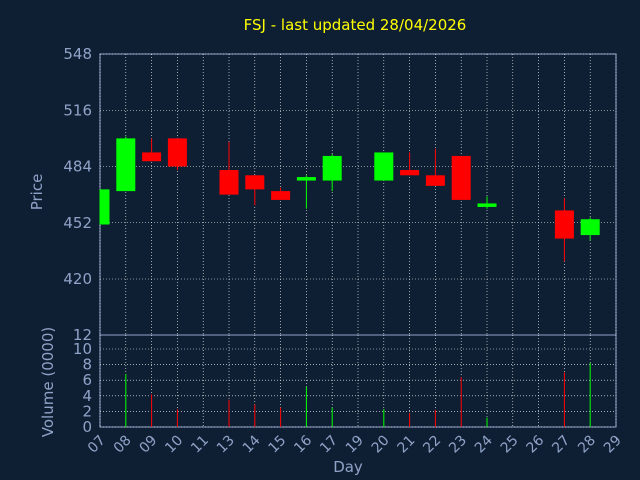 This screenshot has width=640, height=480. Describe the element at coordinates (484, 444) in the screenshot. I see `x-tick-label: 24` at that location.